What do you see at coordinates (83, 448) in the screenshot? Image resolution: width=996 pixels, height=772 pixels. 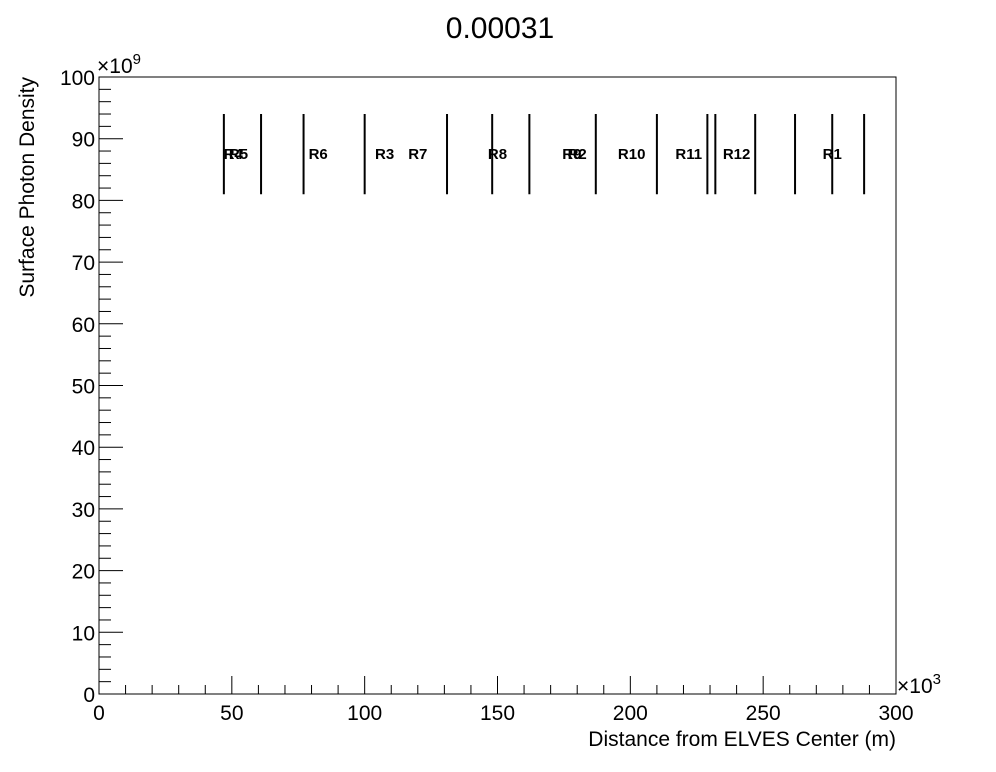 I see `y-tick-label: 40` at bounding box center [83, 448].